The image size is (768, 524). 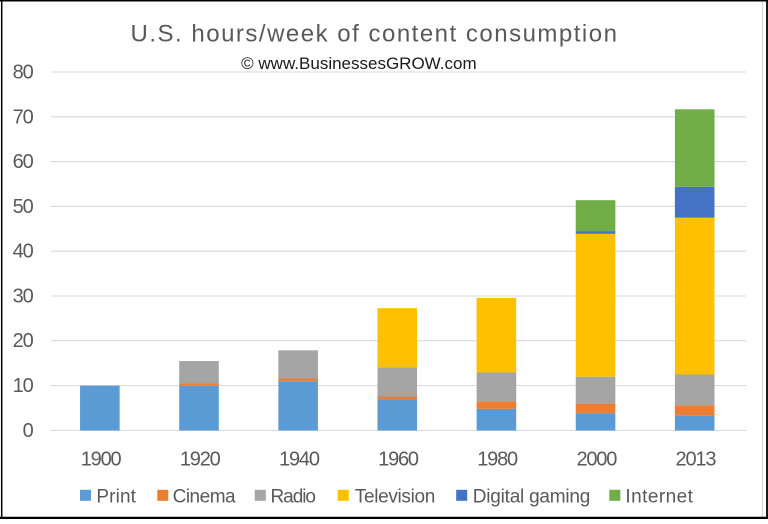 What do you see at coordinates (294, 497) in the screenshot?
I see `svg-text: Radio` at bounding box center [294, 497].